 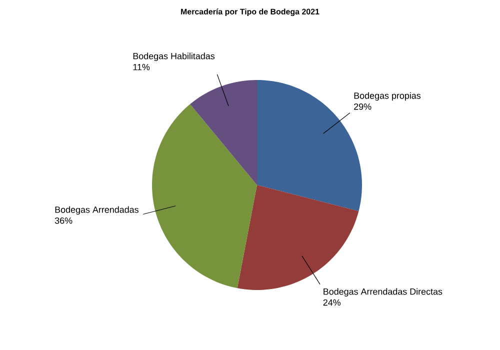 I want to click on data-label: 11%, so click(x=141, y=67).